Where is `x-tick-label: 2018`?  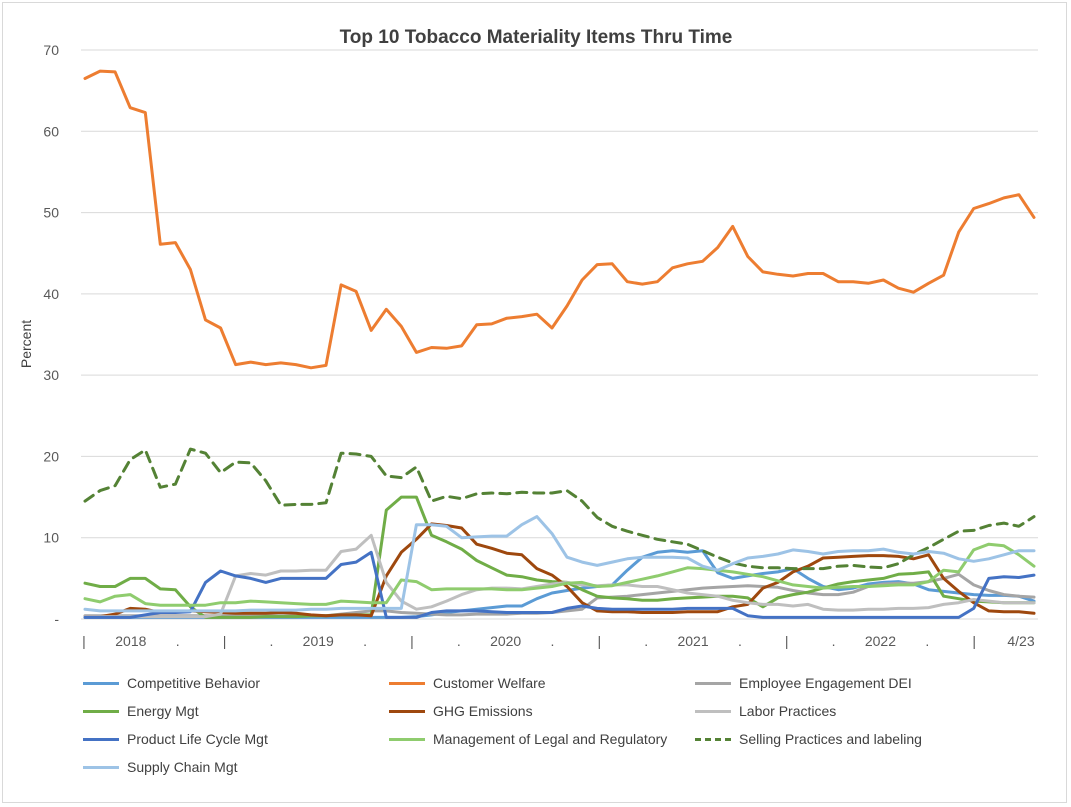
x-tick-label: 2018 is located at coordinates (130, 641).